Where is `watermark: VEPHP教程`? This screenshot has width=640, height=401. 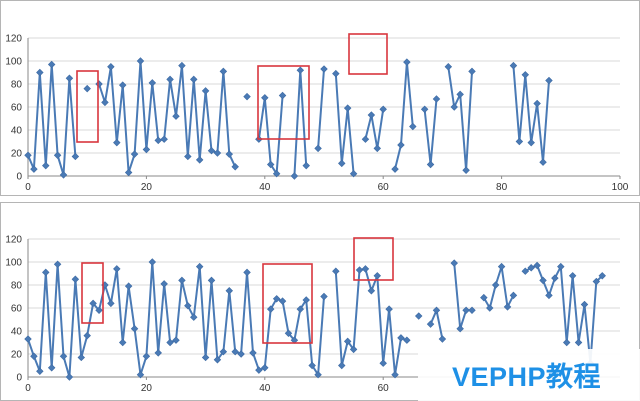 watermark: VEPHP教程 is located at coordinates (529, 375).